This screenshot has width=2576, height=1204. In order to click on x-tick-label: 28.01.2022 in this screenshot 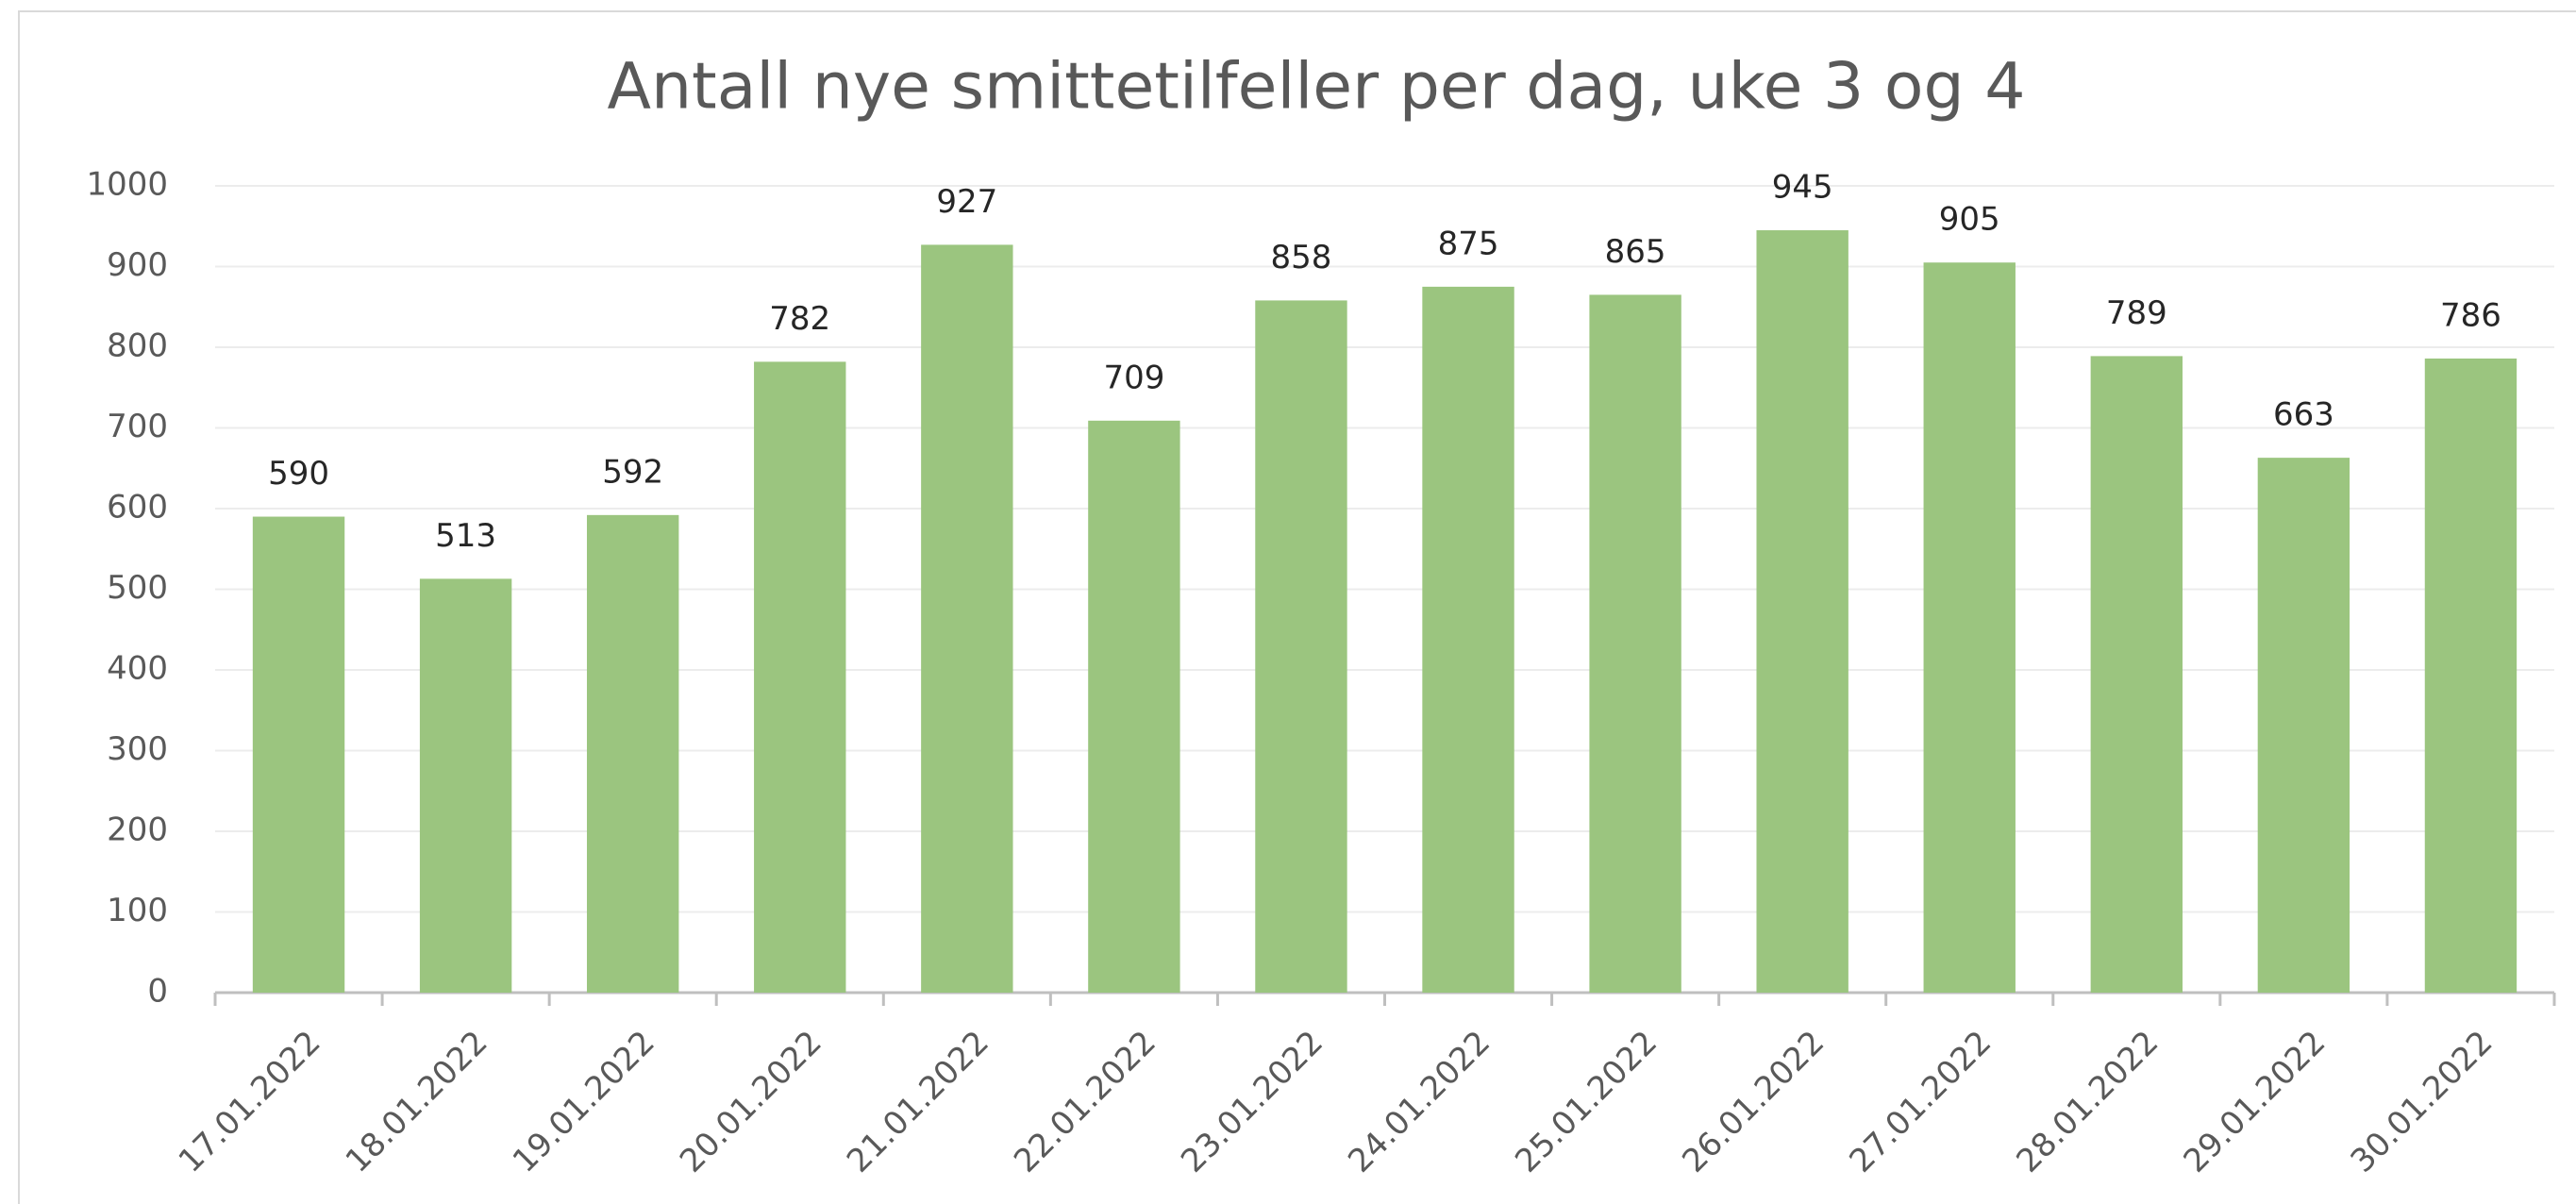, I will do `click(2087, 1102)`.